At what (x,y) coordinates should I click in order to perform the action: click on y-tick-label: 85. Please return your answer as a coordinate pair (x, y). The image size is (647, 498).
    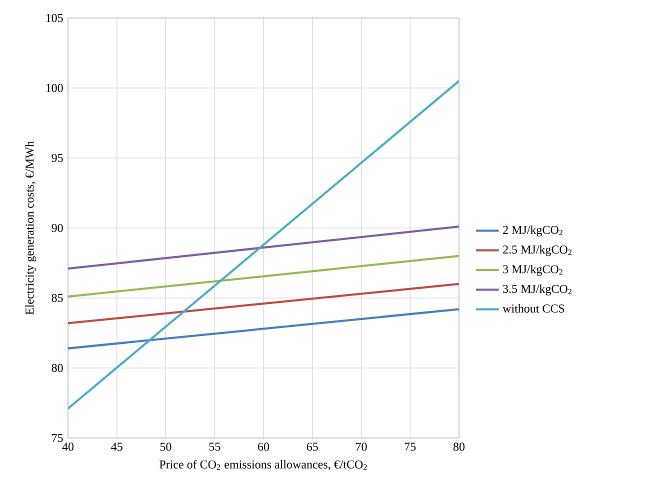
    Looking at the image, I should click on (57, 298).